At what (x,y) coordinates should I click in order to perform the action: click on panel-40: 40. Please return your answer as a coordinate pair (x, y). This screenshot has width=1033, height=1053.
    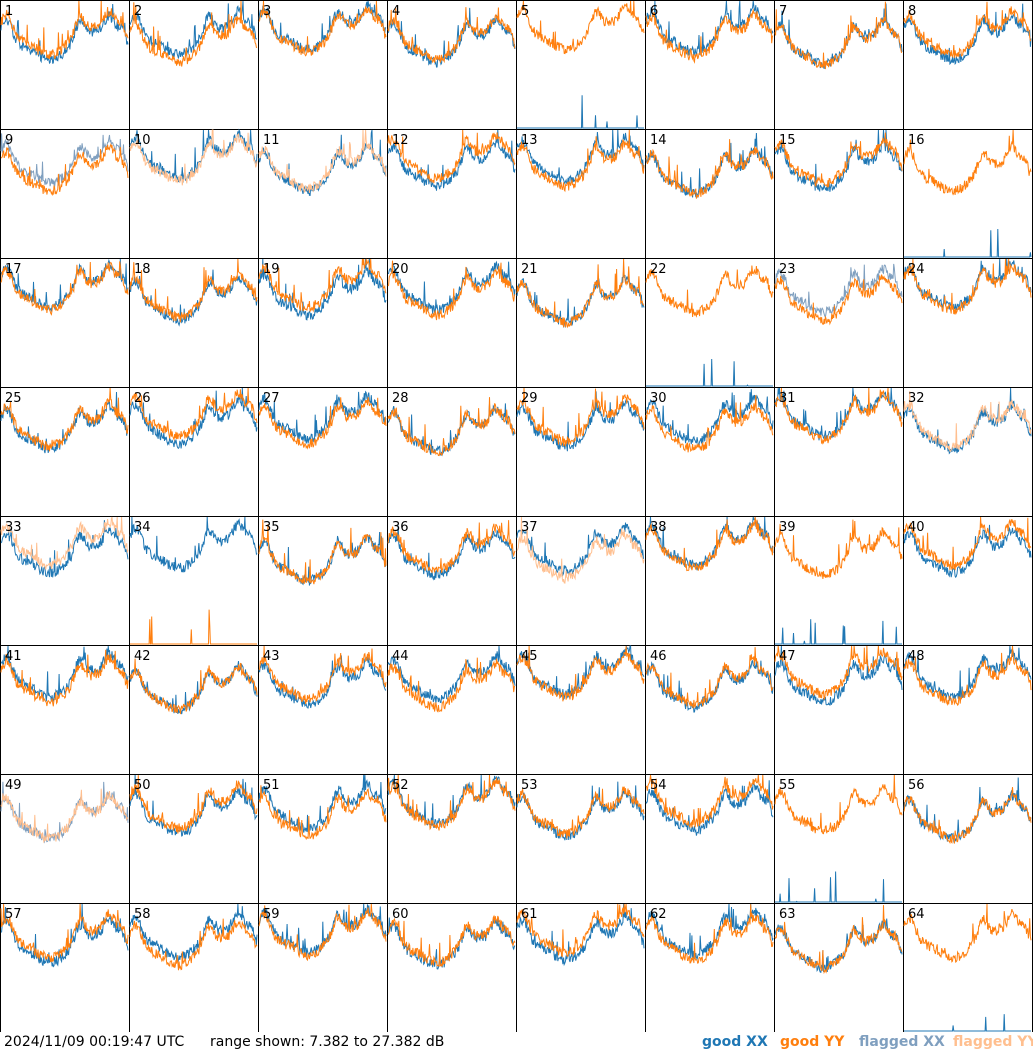
    Looking at the image, I should click on (968, 581).